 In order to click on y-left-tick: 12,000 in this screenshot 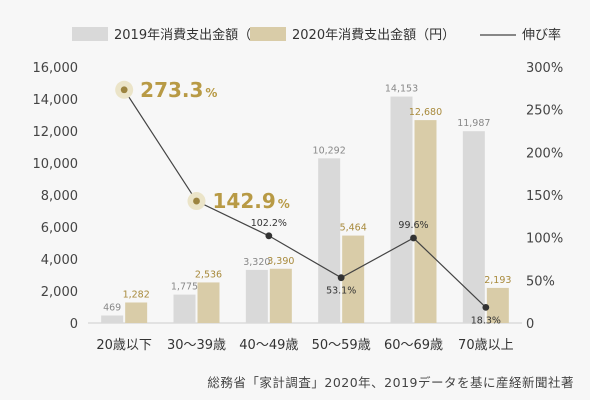, I will do `click(56, 132)`.